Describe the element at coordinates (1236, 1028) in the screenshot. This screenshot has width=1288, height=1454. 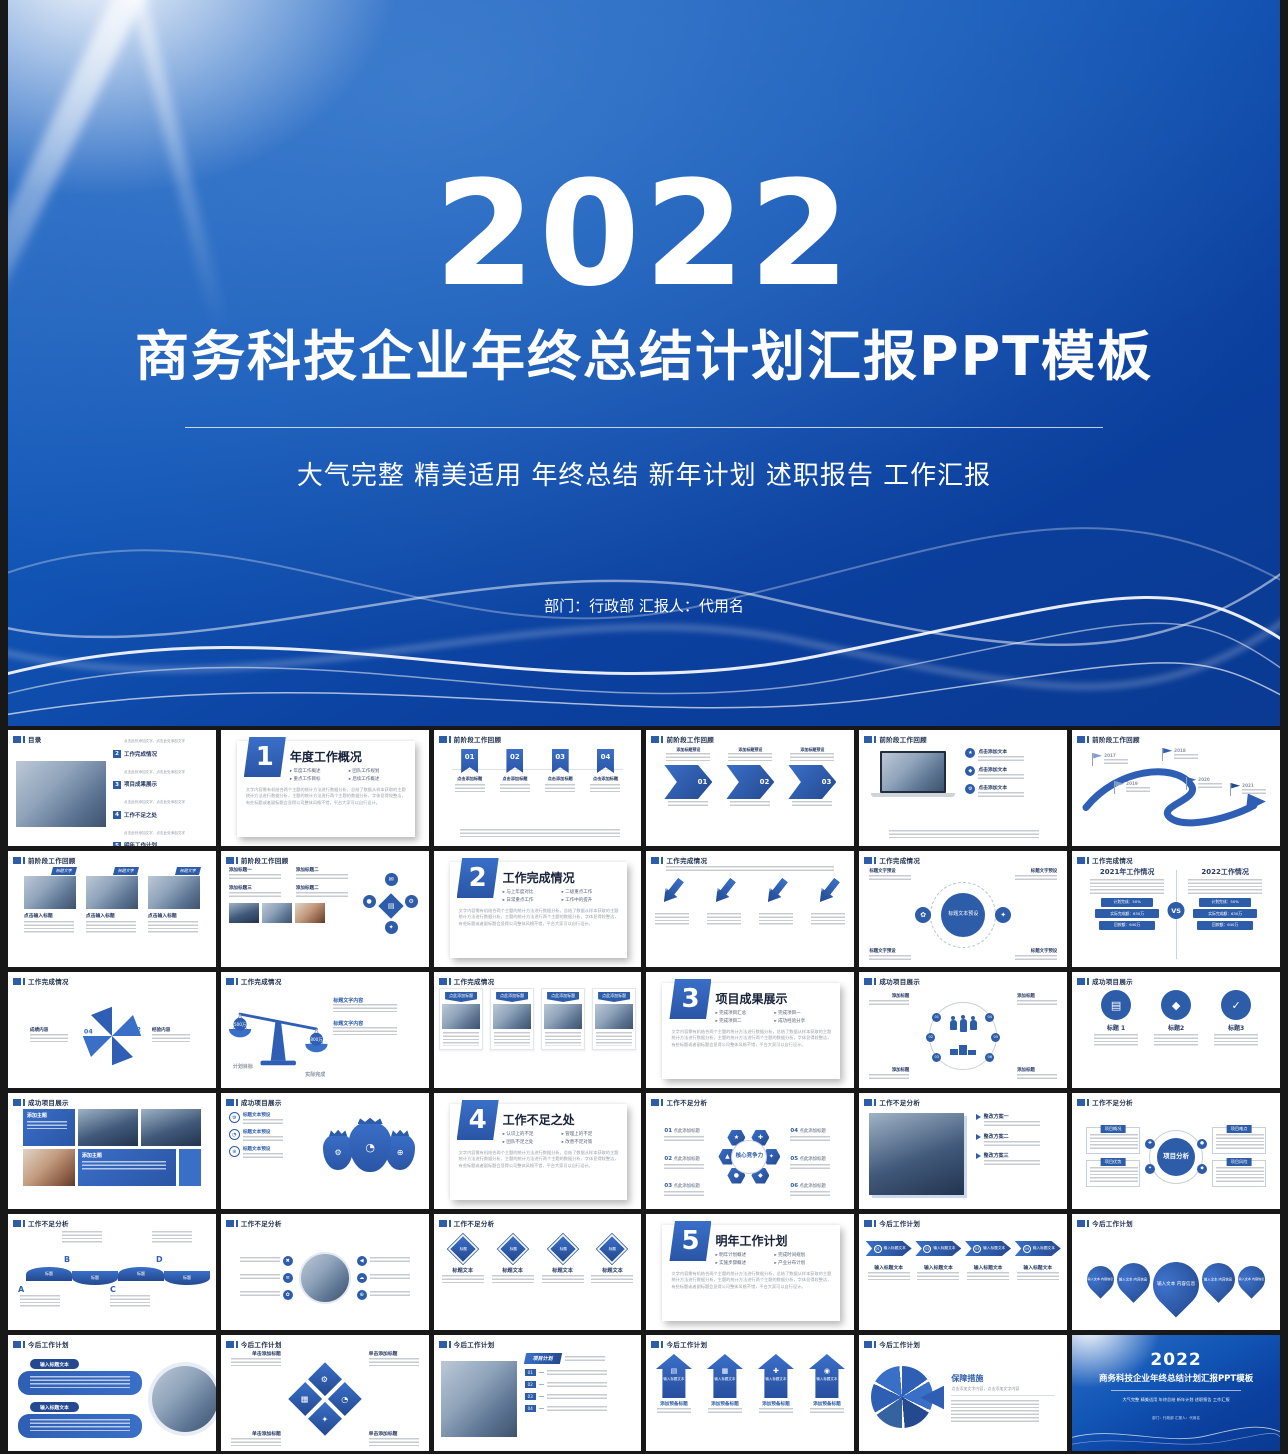
I see `circle-label: 标题3` at that location.